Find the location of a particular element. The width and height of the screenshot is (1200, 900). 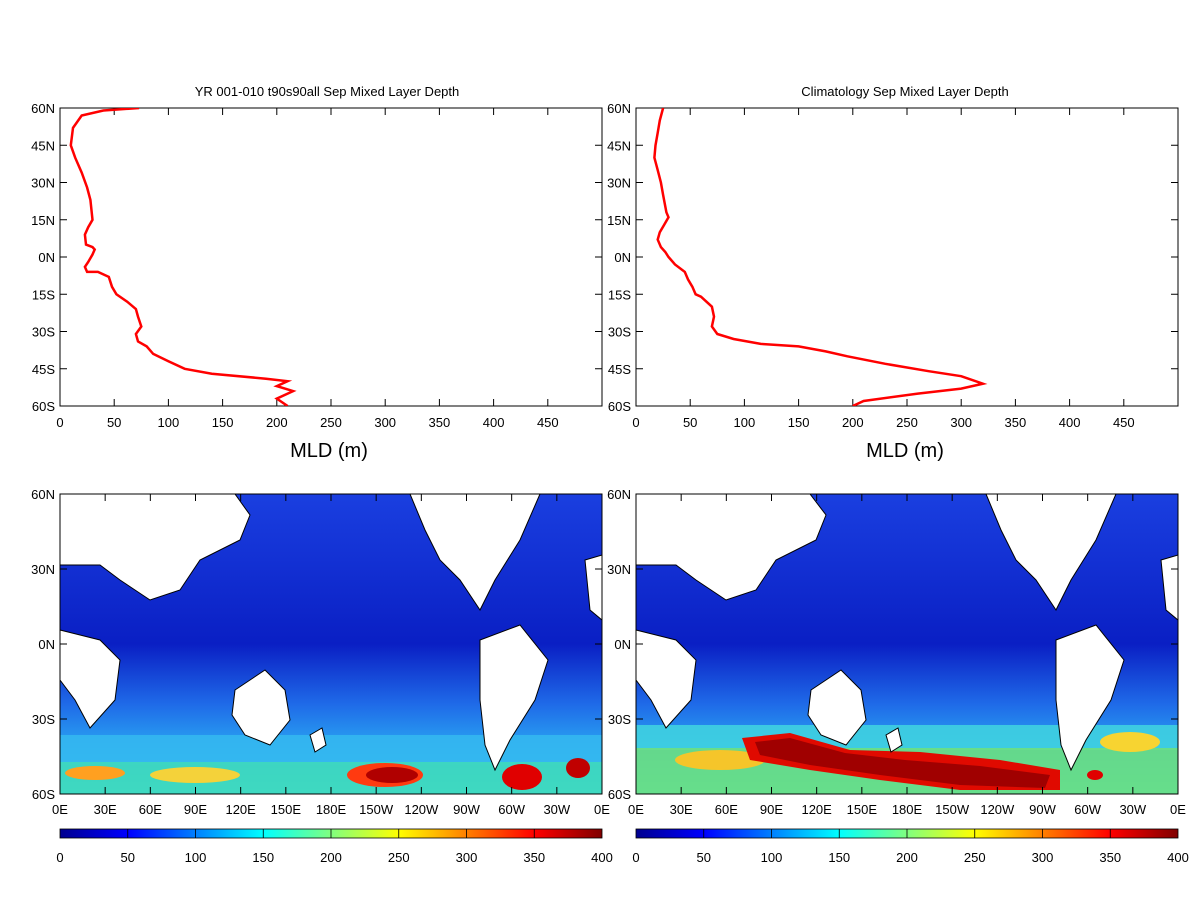

x-tick-label: 150W is located at coordinates (376, 809).